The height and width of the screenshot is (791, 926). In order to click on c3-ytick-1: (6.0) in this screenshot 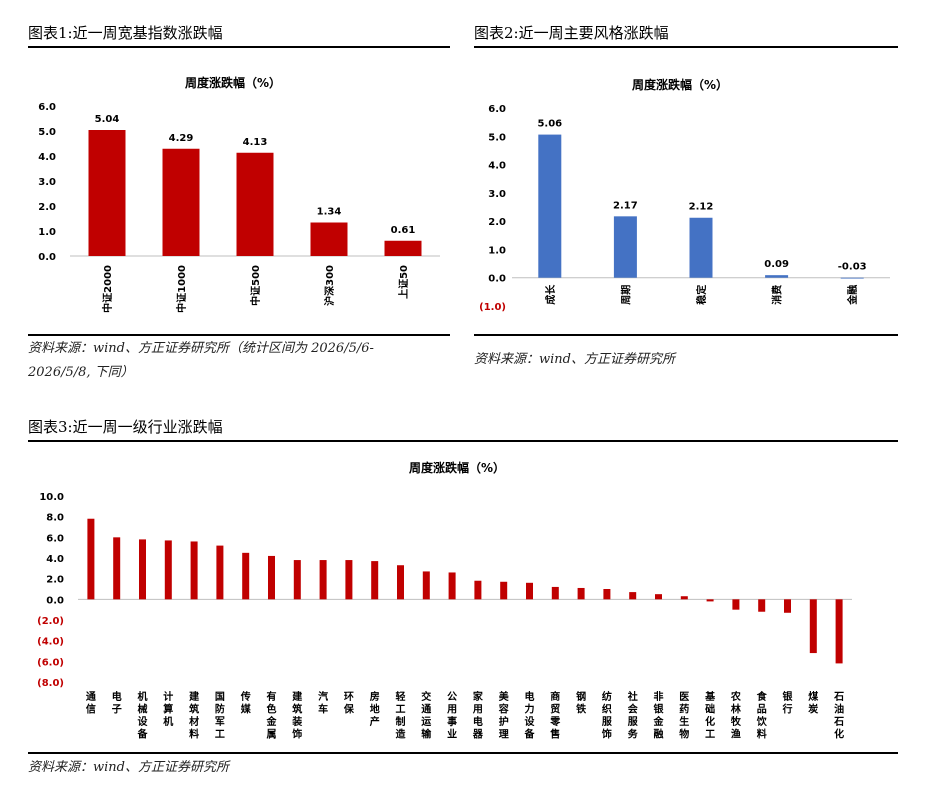, I will do `click(50, 662)`.